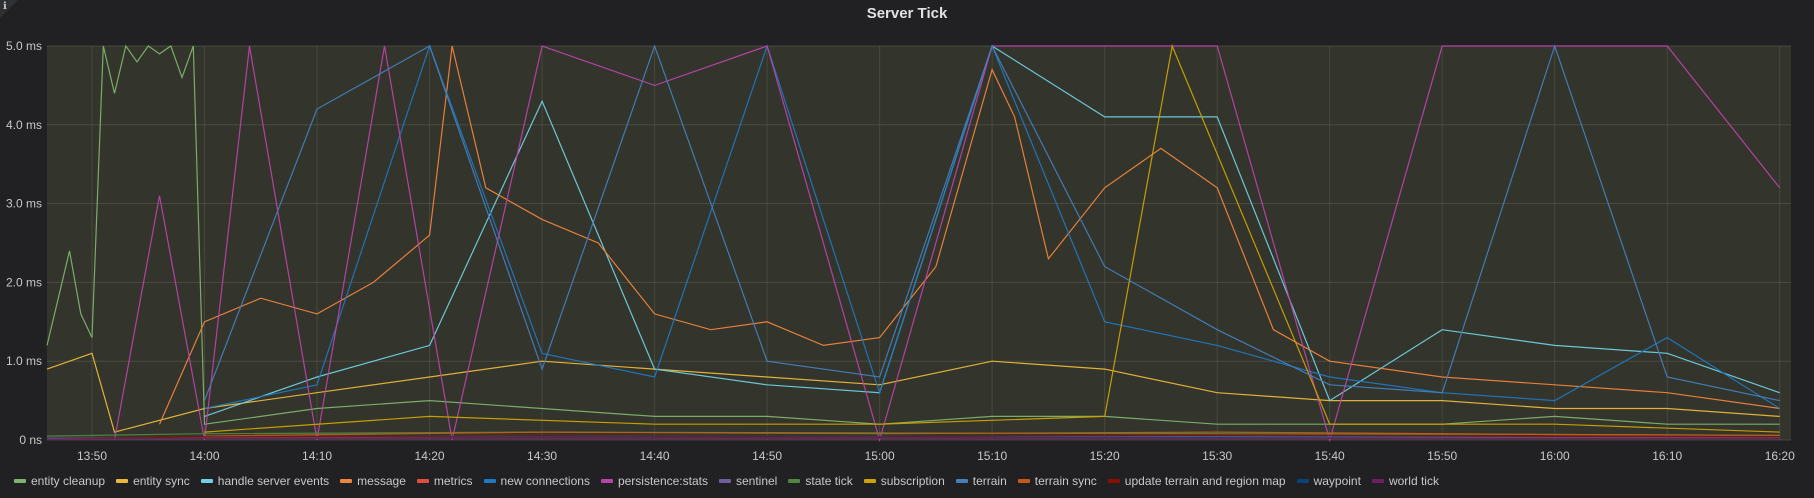 The image size is (1814, 498). I want to click on legend-item: state tick, so click(820, 481).